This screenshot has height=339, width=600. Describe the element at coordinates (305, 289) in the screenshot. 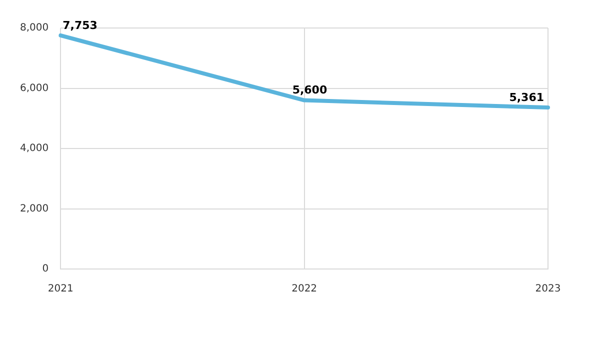

I see `x-tick-label: 2022` at that location.